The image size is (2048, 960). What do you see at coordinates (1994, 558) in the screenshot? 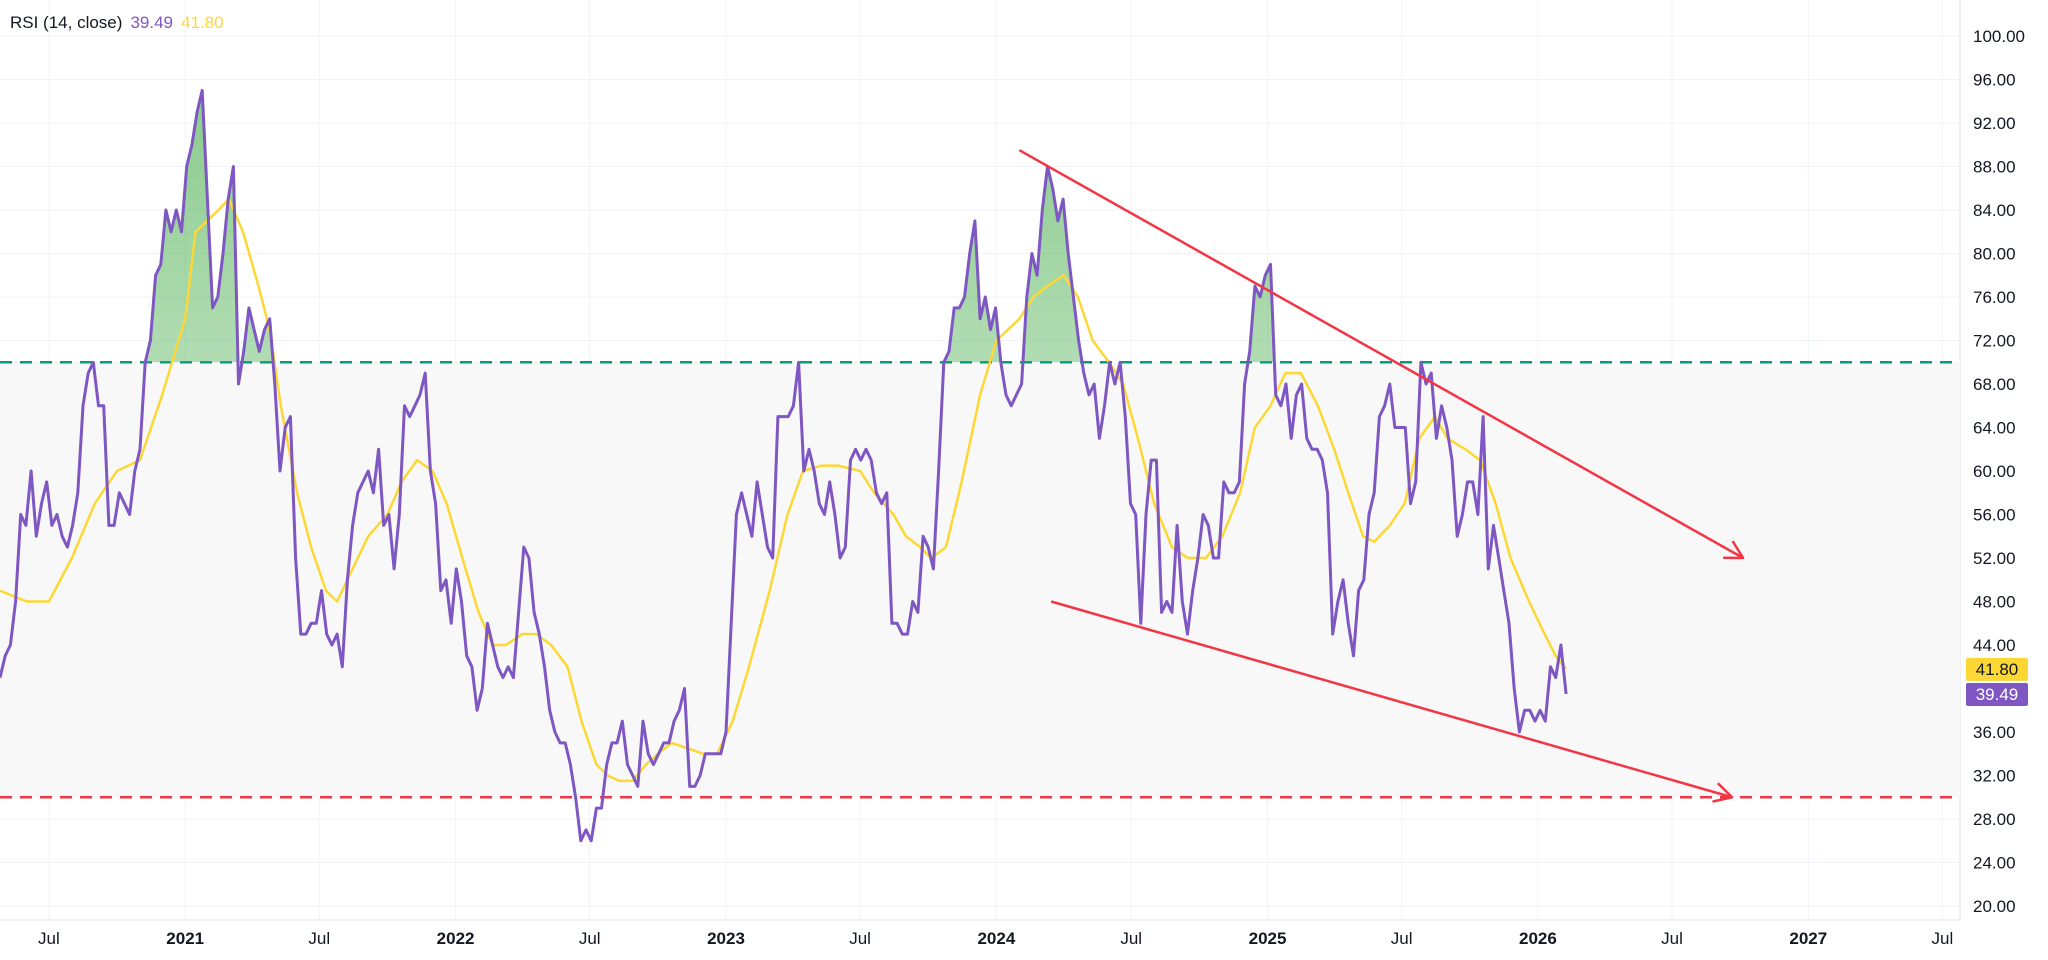
I see `y-tick-label: 52.00` at bounding box center [1994, 558].